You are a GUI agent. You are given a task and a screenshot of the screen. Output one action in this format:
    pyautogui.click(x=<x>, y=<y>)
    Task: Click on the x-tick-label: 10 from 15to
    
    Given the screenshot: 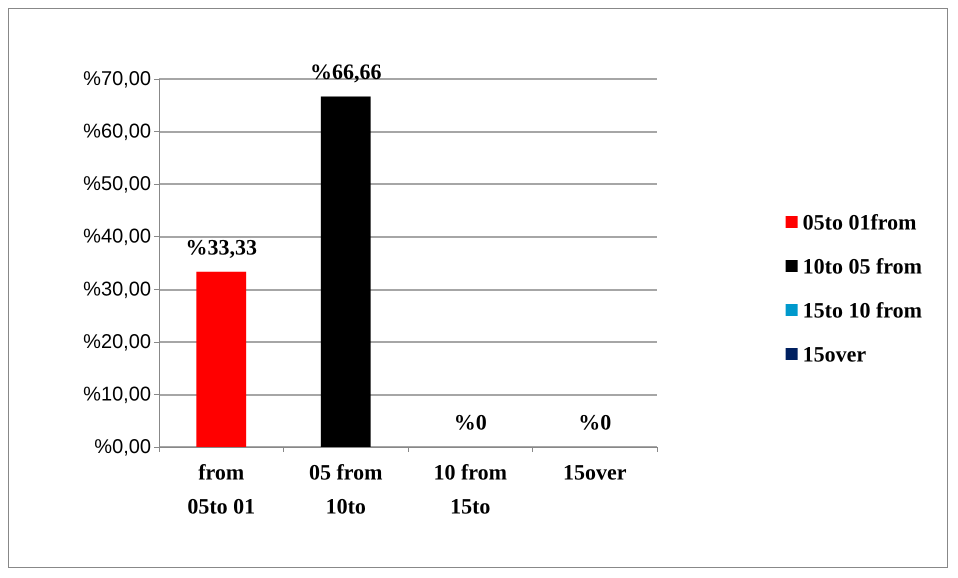 What is the action you would take?
    pyautogui.click(x=470, y=489)
    